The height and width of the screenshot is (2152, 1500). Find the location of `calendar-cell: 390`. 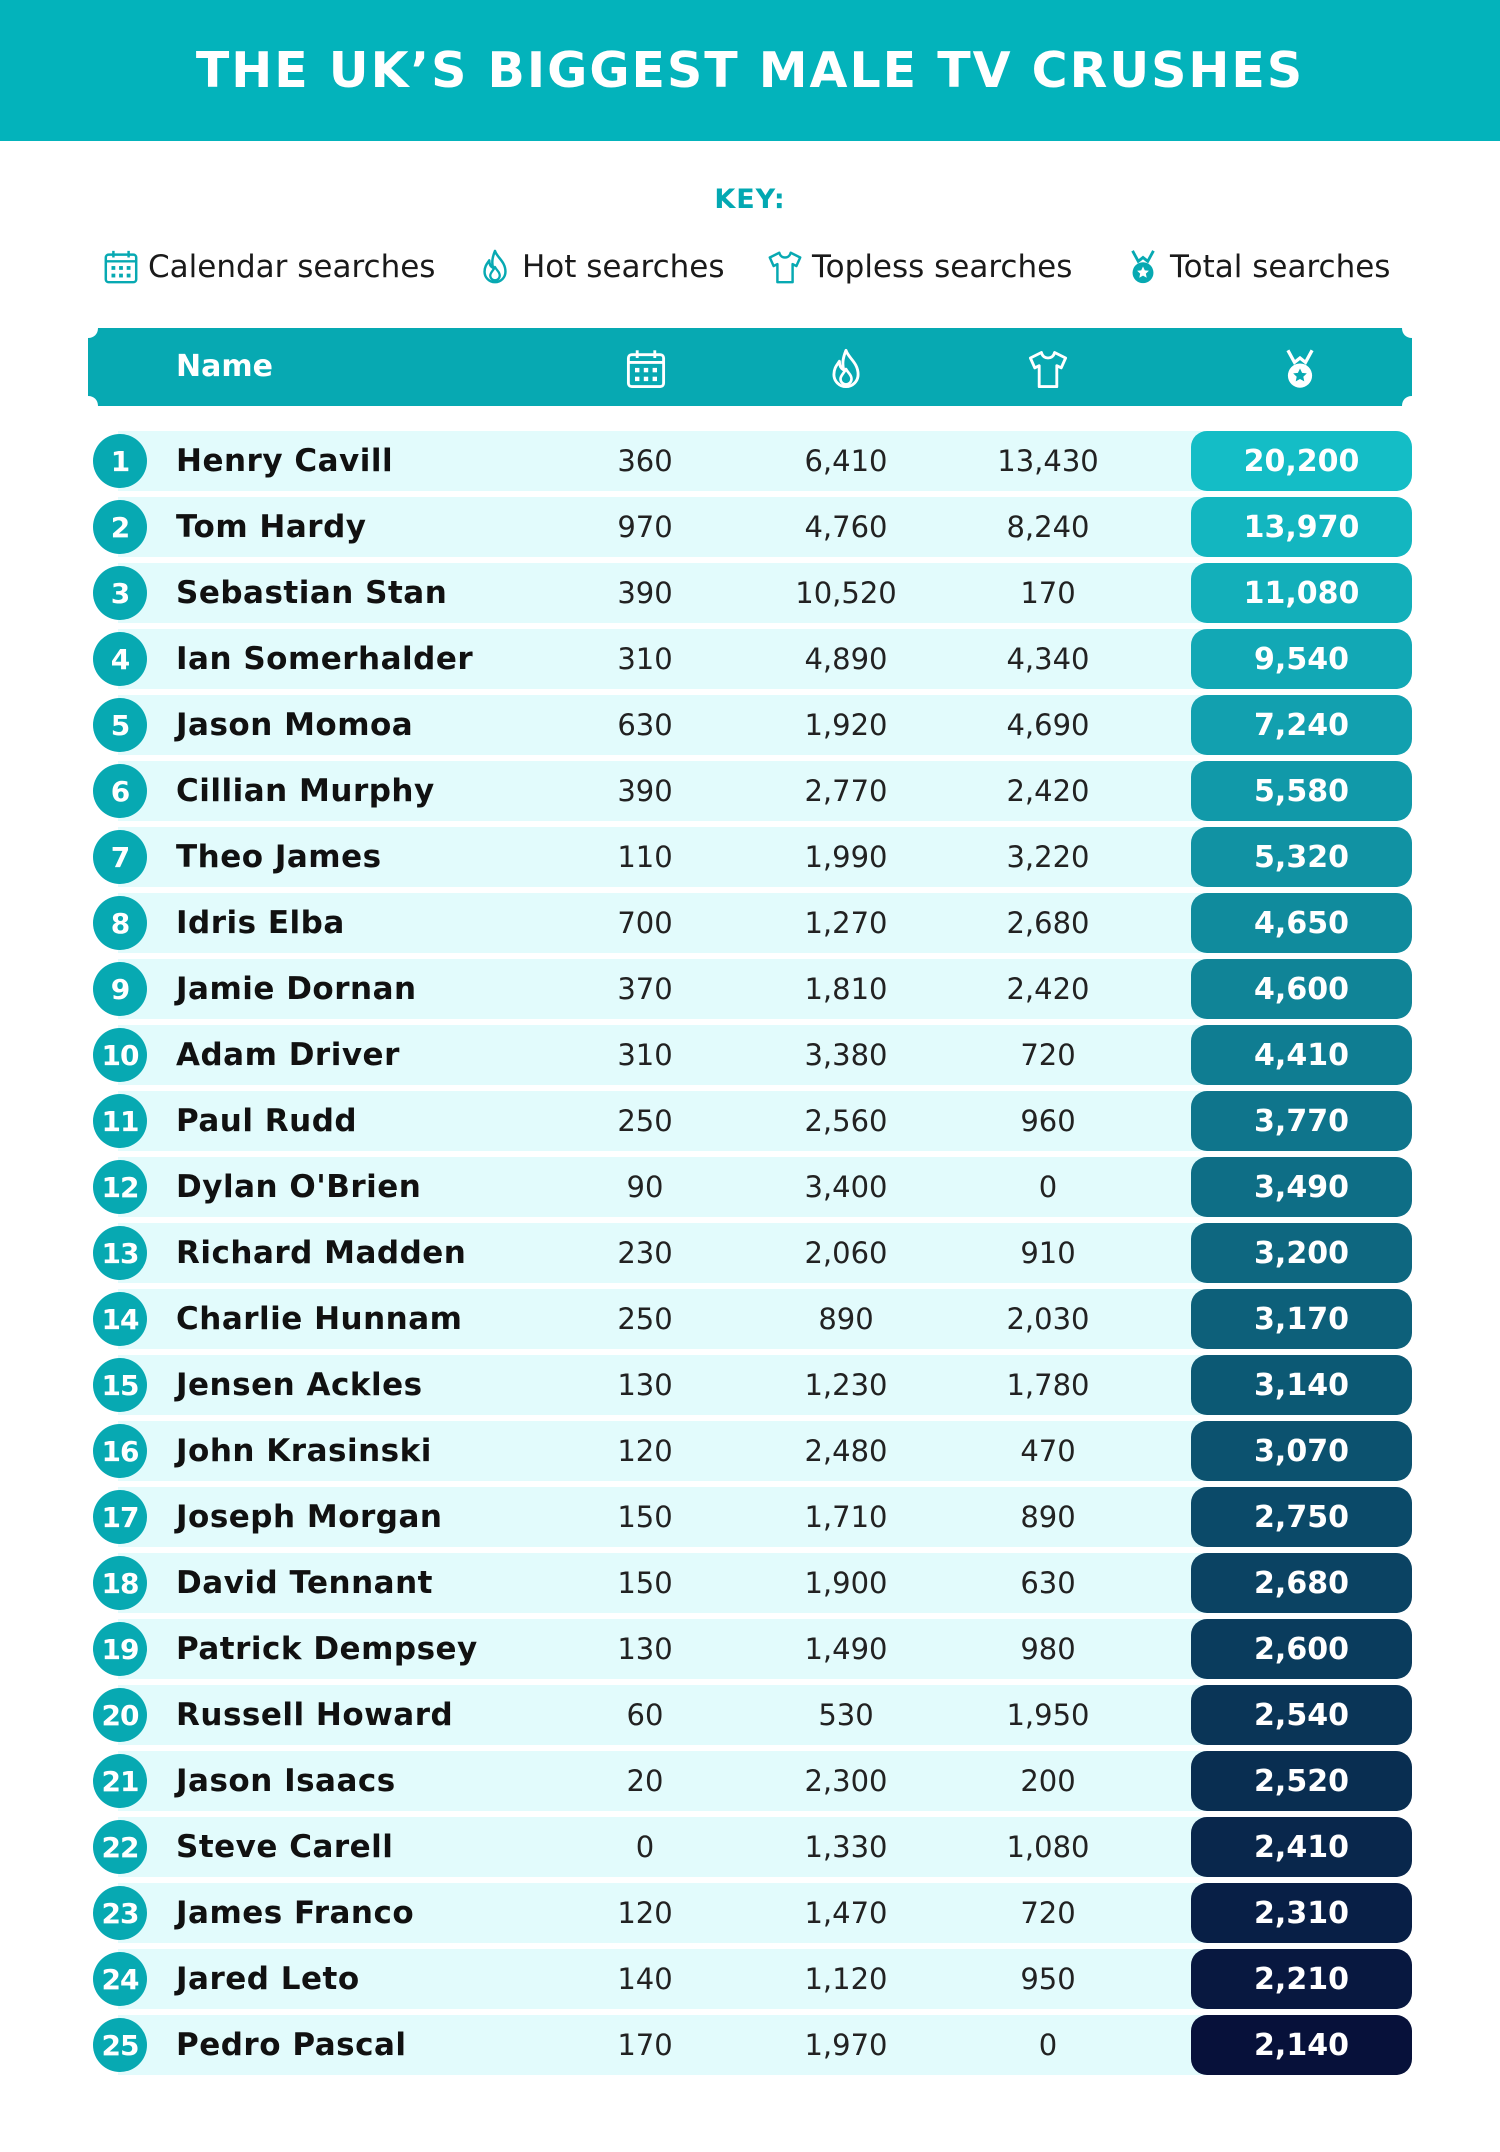

calendar-cell: 390 is located at coordinates (645, 593).